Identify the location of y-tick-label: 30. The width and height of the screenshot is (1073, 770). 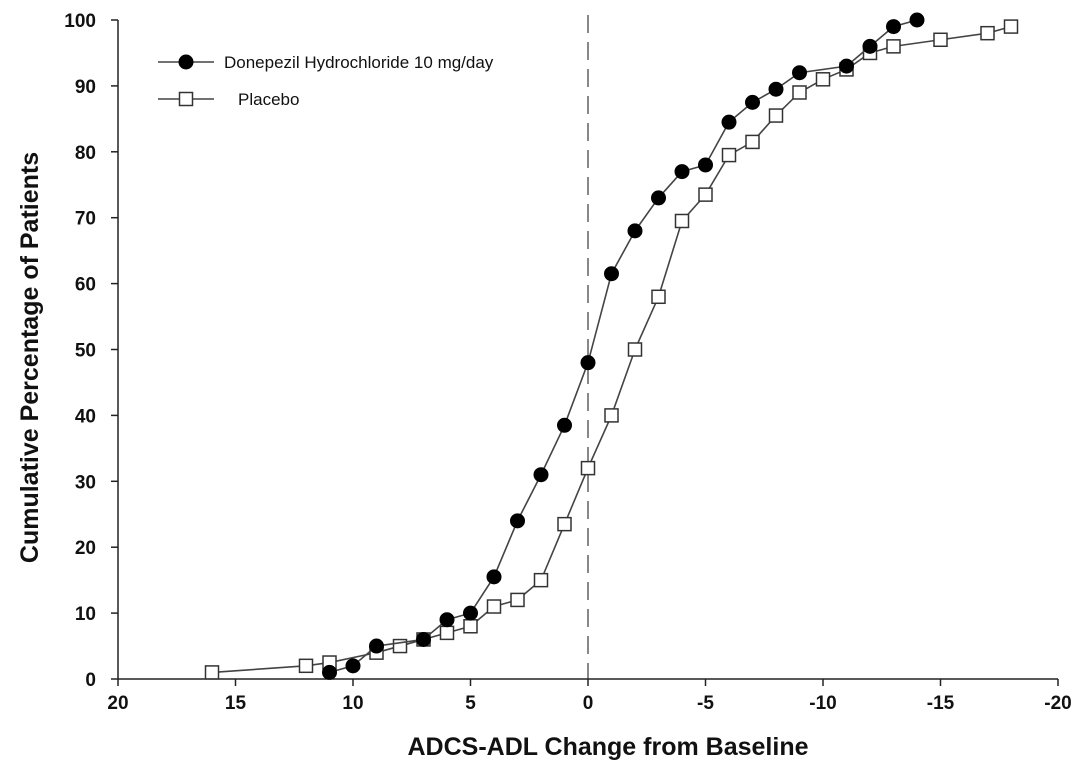
(85, 482).